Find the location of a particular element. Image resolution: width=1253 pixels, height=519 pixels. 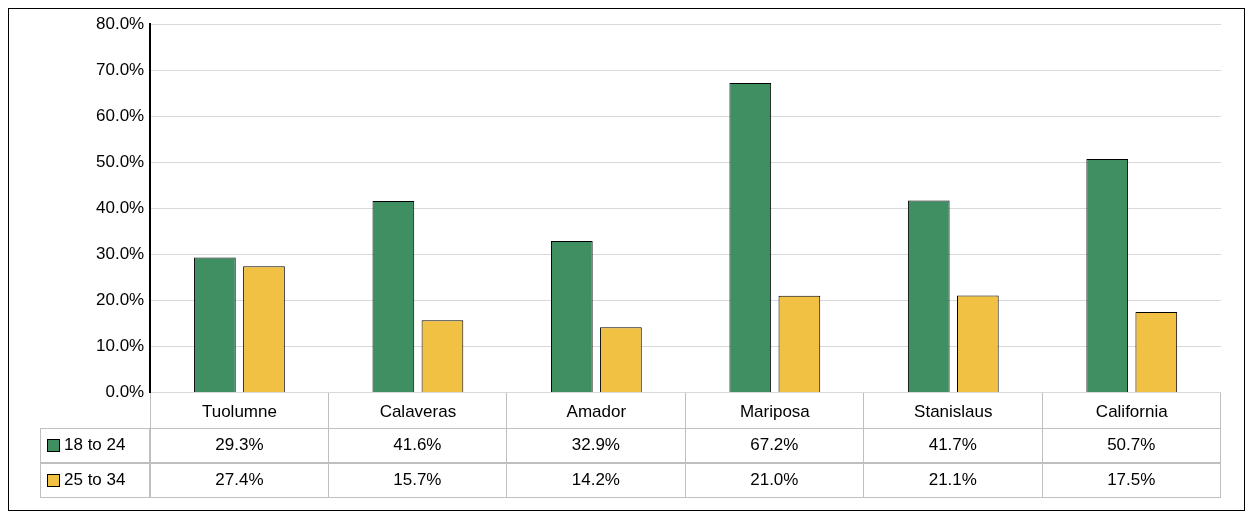

data-label: 14.2% is located at coordinates (595, 480).